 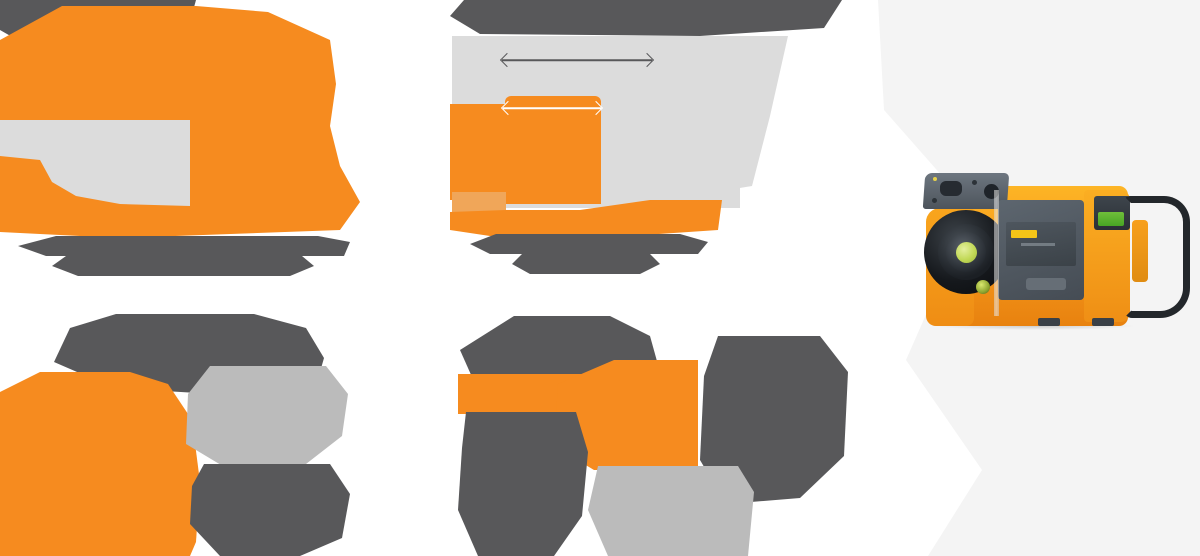 I want to click on camera-lens-element, so click(x=966, y=252).